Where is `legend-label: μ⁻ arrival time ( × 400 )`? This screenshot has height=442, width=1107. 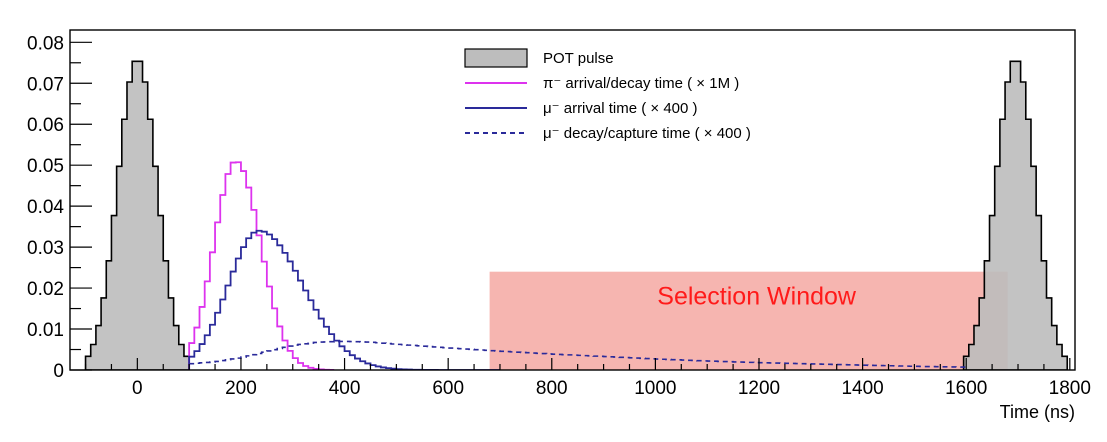
legend-label: μ⁻ arrival time ( × 400 ) is located at coordinates (620, 108).